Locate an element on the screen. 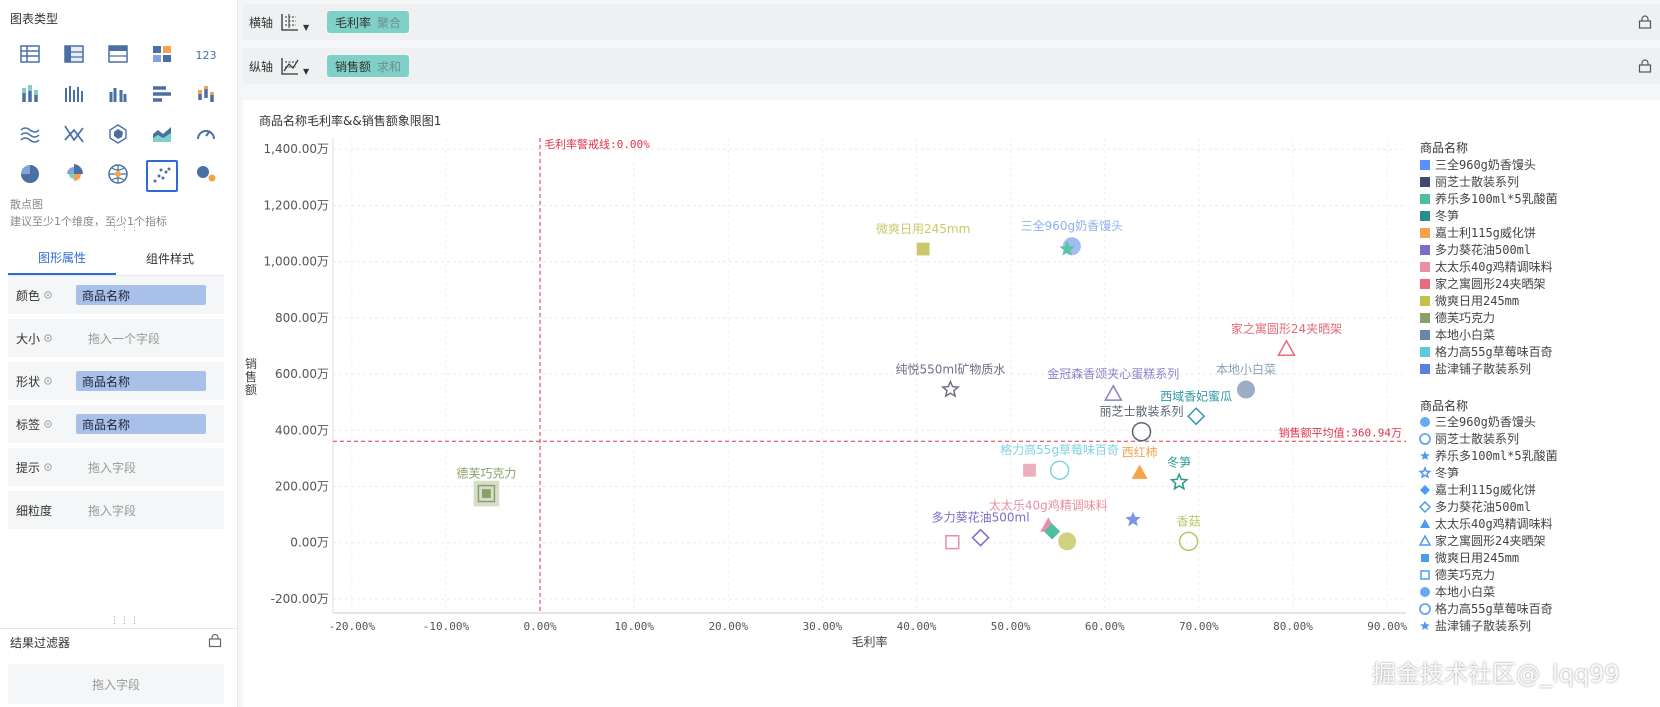  axis-scale-icon is located at coordinates (290, 66).